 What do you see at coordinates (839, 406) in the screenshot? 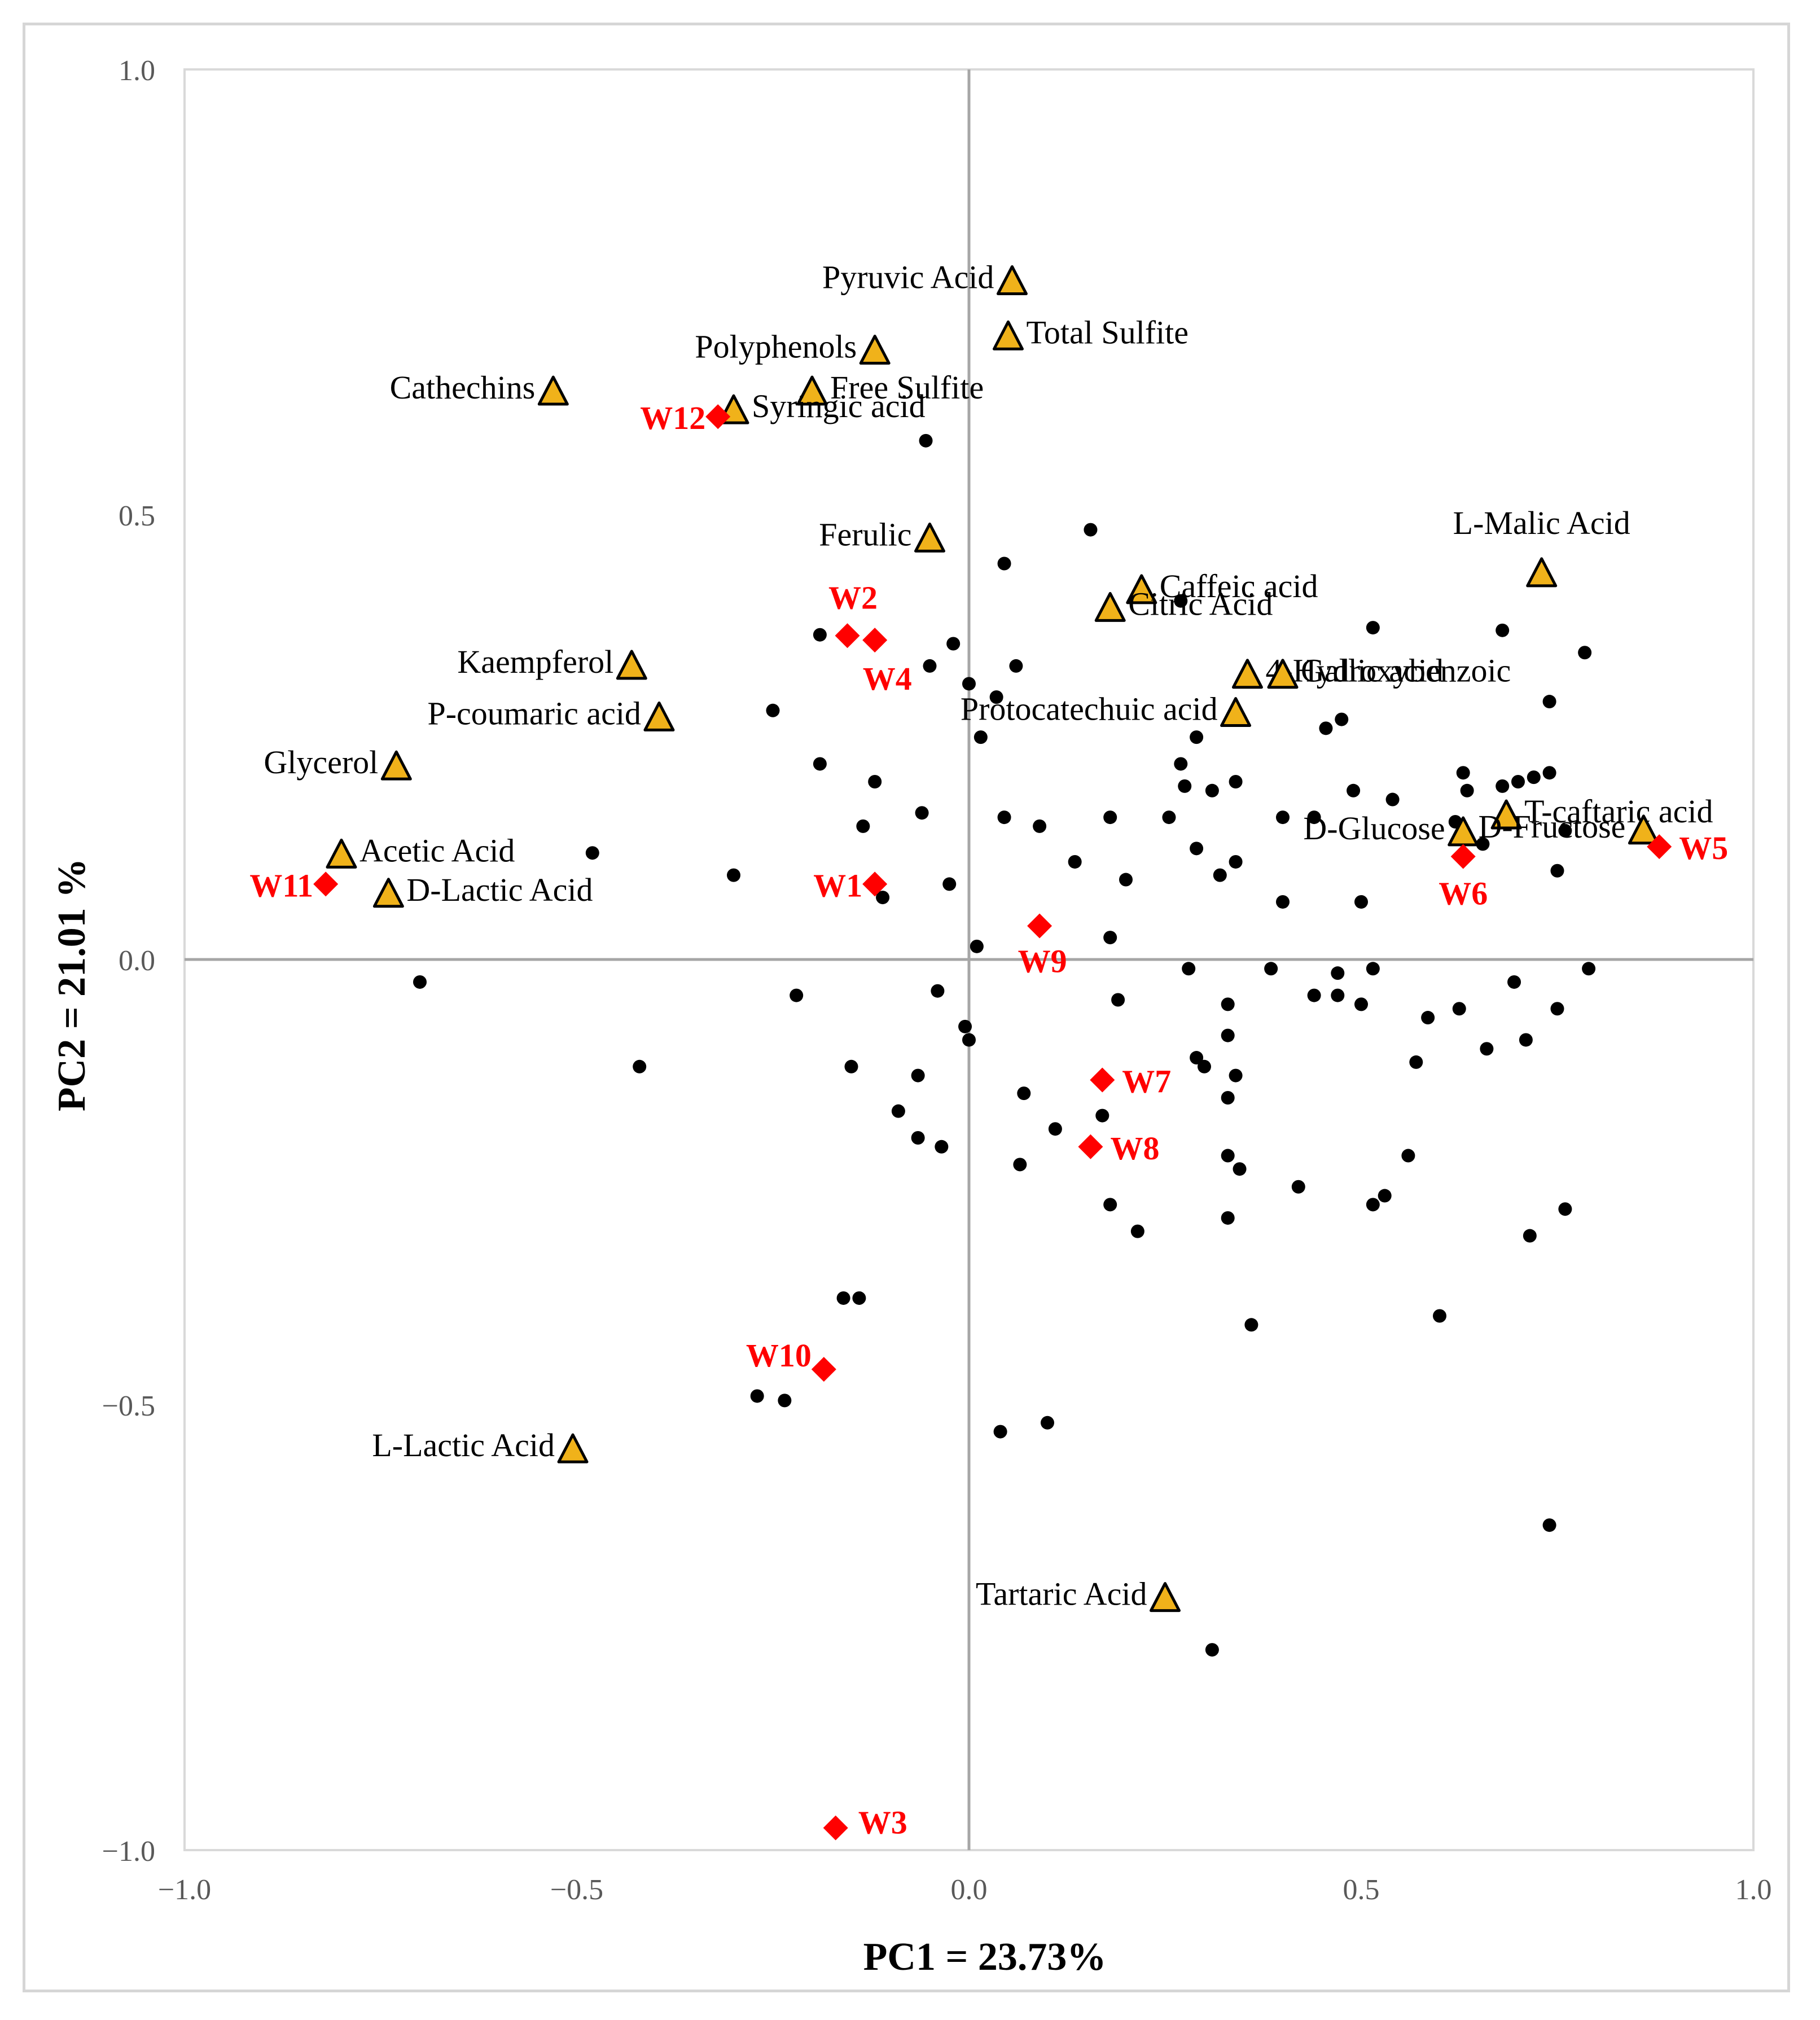
I see `variable-label: Syringic acid` at bounding box center [839, 406].